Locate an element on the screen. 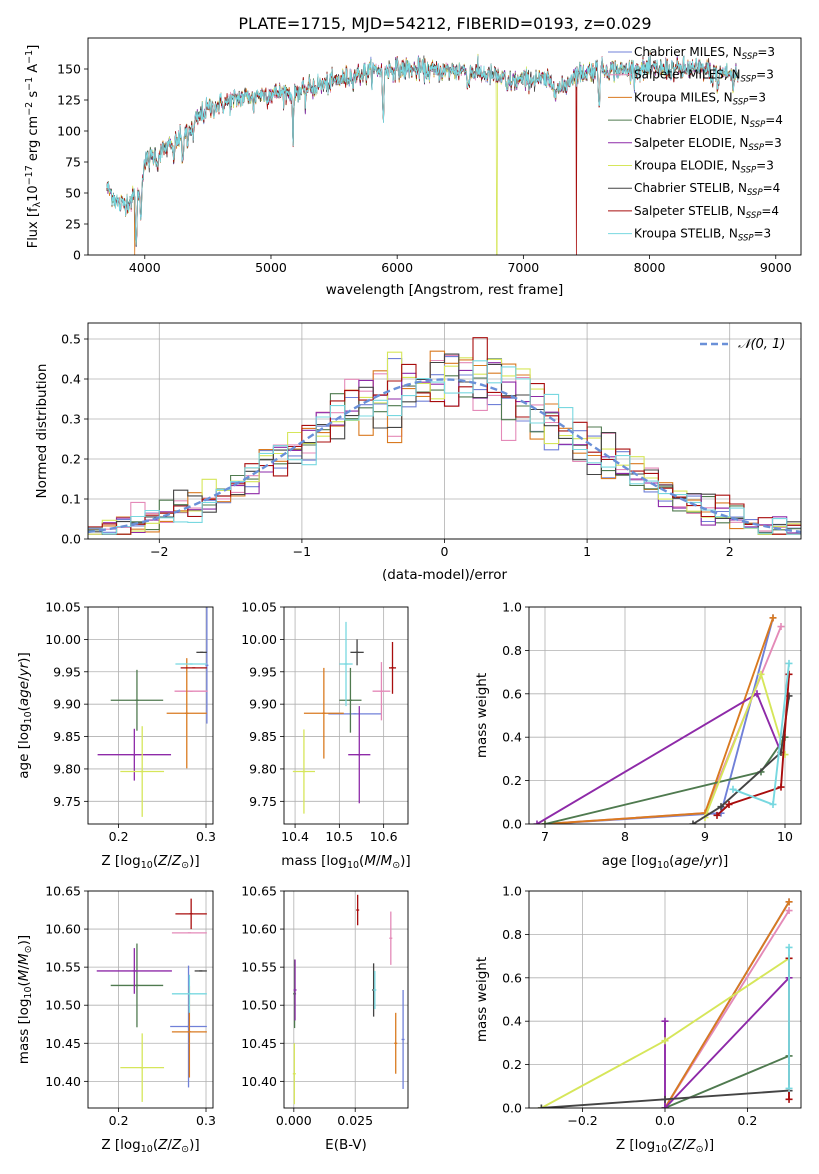 This screenshot has height=1174, width=819. age-vs-Z-ytick-label: 9.90 is located at coordinates (67, 704).